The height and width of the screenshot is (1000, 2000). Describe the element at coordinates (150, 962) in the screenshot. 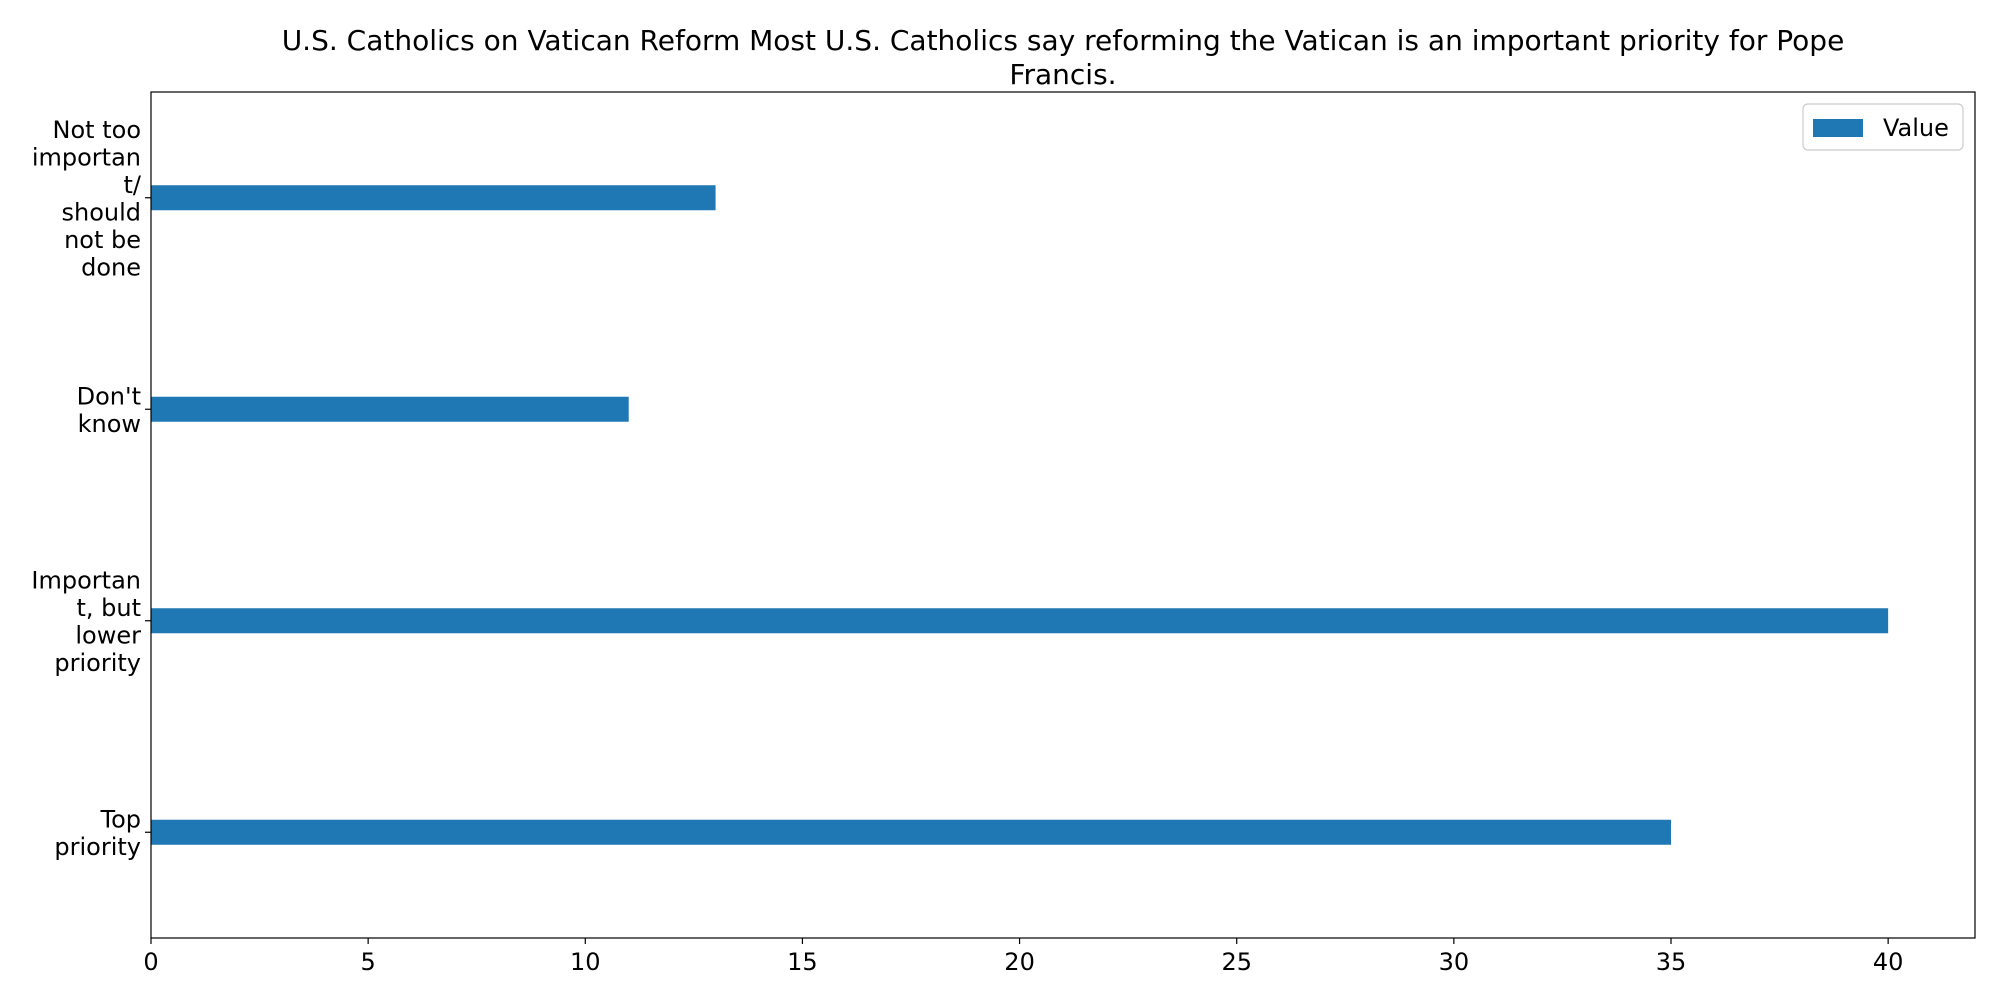

I see `x-tick-label: 0` at that location.